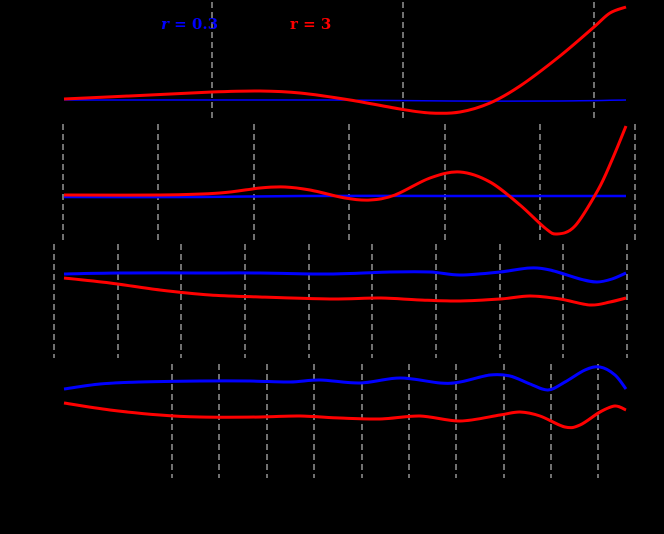 The image size is (664, 534). I want to click on legend-red-eq: = 3, so click(314, 24).